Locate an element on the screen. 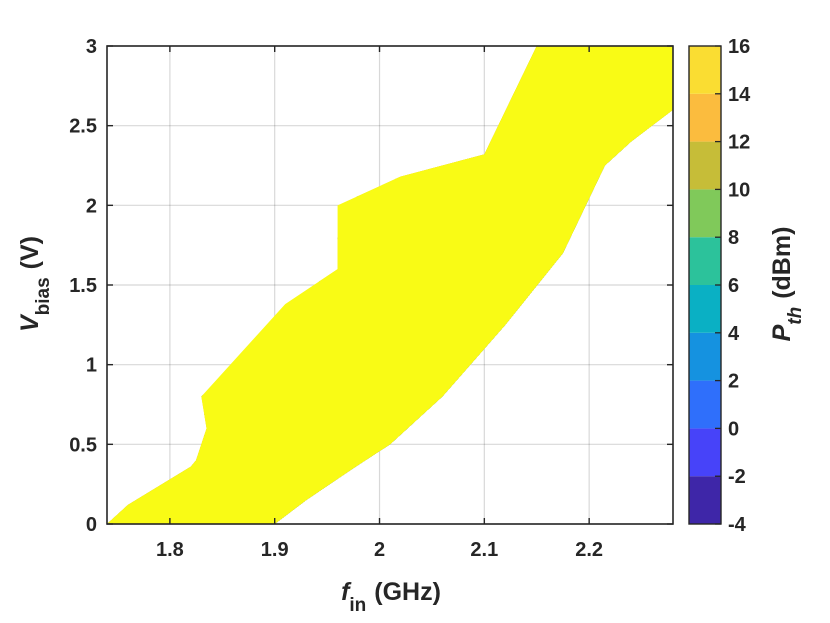  y-axis-title-sub: bias is located at coordinates (43, 296).